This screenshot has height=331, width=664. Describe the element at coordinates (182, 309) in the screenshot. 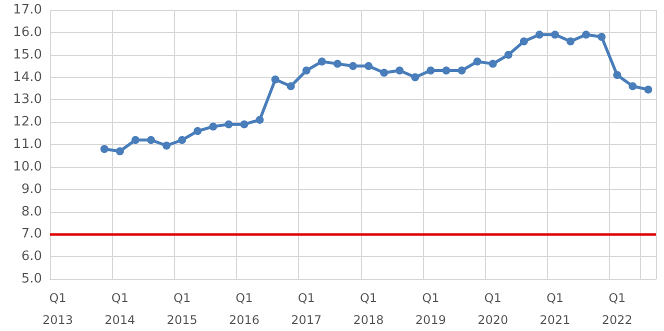

I see `x-tick-label: Q1 2015` at that location.